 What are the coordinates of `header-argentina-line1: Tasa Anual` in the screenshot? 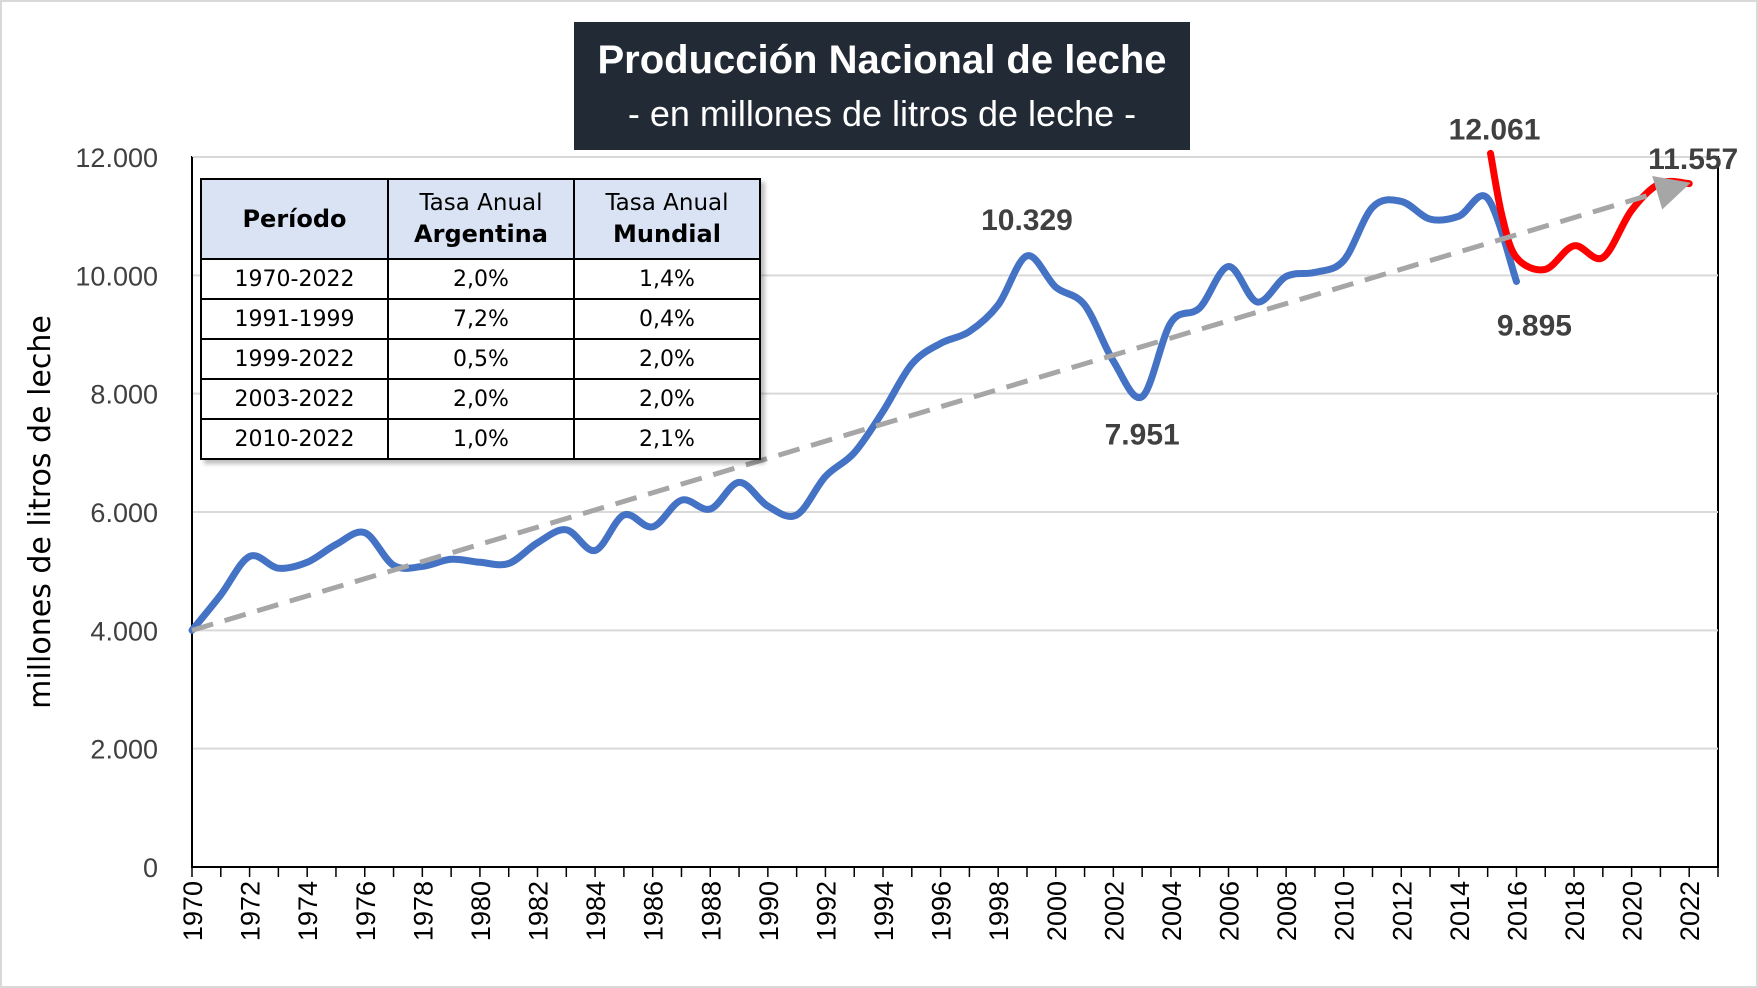 It's located at (481, 203).